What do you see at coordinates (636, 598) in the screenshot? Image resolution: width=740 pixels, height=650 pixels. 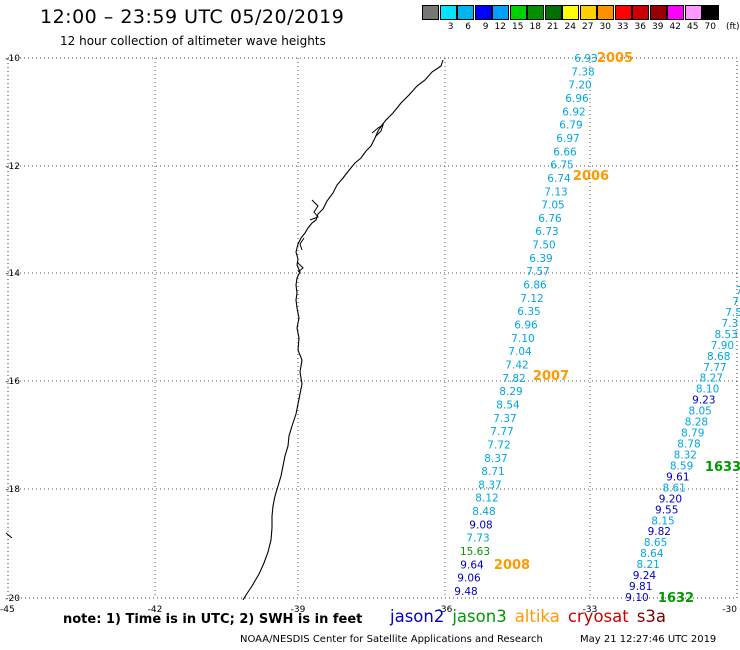 I see `swh-value: 9.10` at bounding box center [636, 598].